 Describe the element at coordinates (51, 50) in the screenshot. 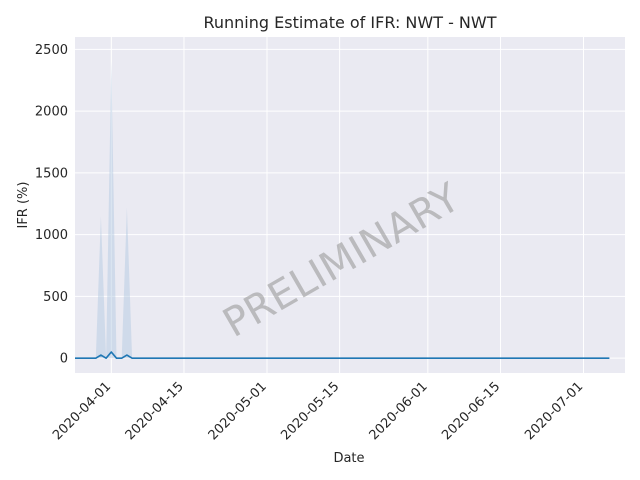

I see `y-tick-label: 2500` at that location.